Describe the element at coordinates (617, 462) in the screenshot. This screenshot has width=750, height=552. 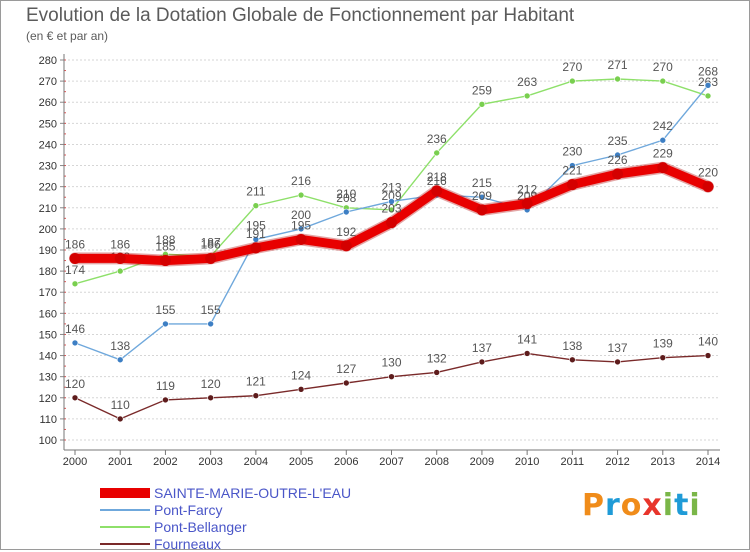
I see `x-tick-label: 2012` at that location.